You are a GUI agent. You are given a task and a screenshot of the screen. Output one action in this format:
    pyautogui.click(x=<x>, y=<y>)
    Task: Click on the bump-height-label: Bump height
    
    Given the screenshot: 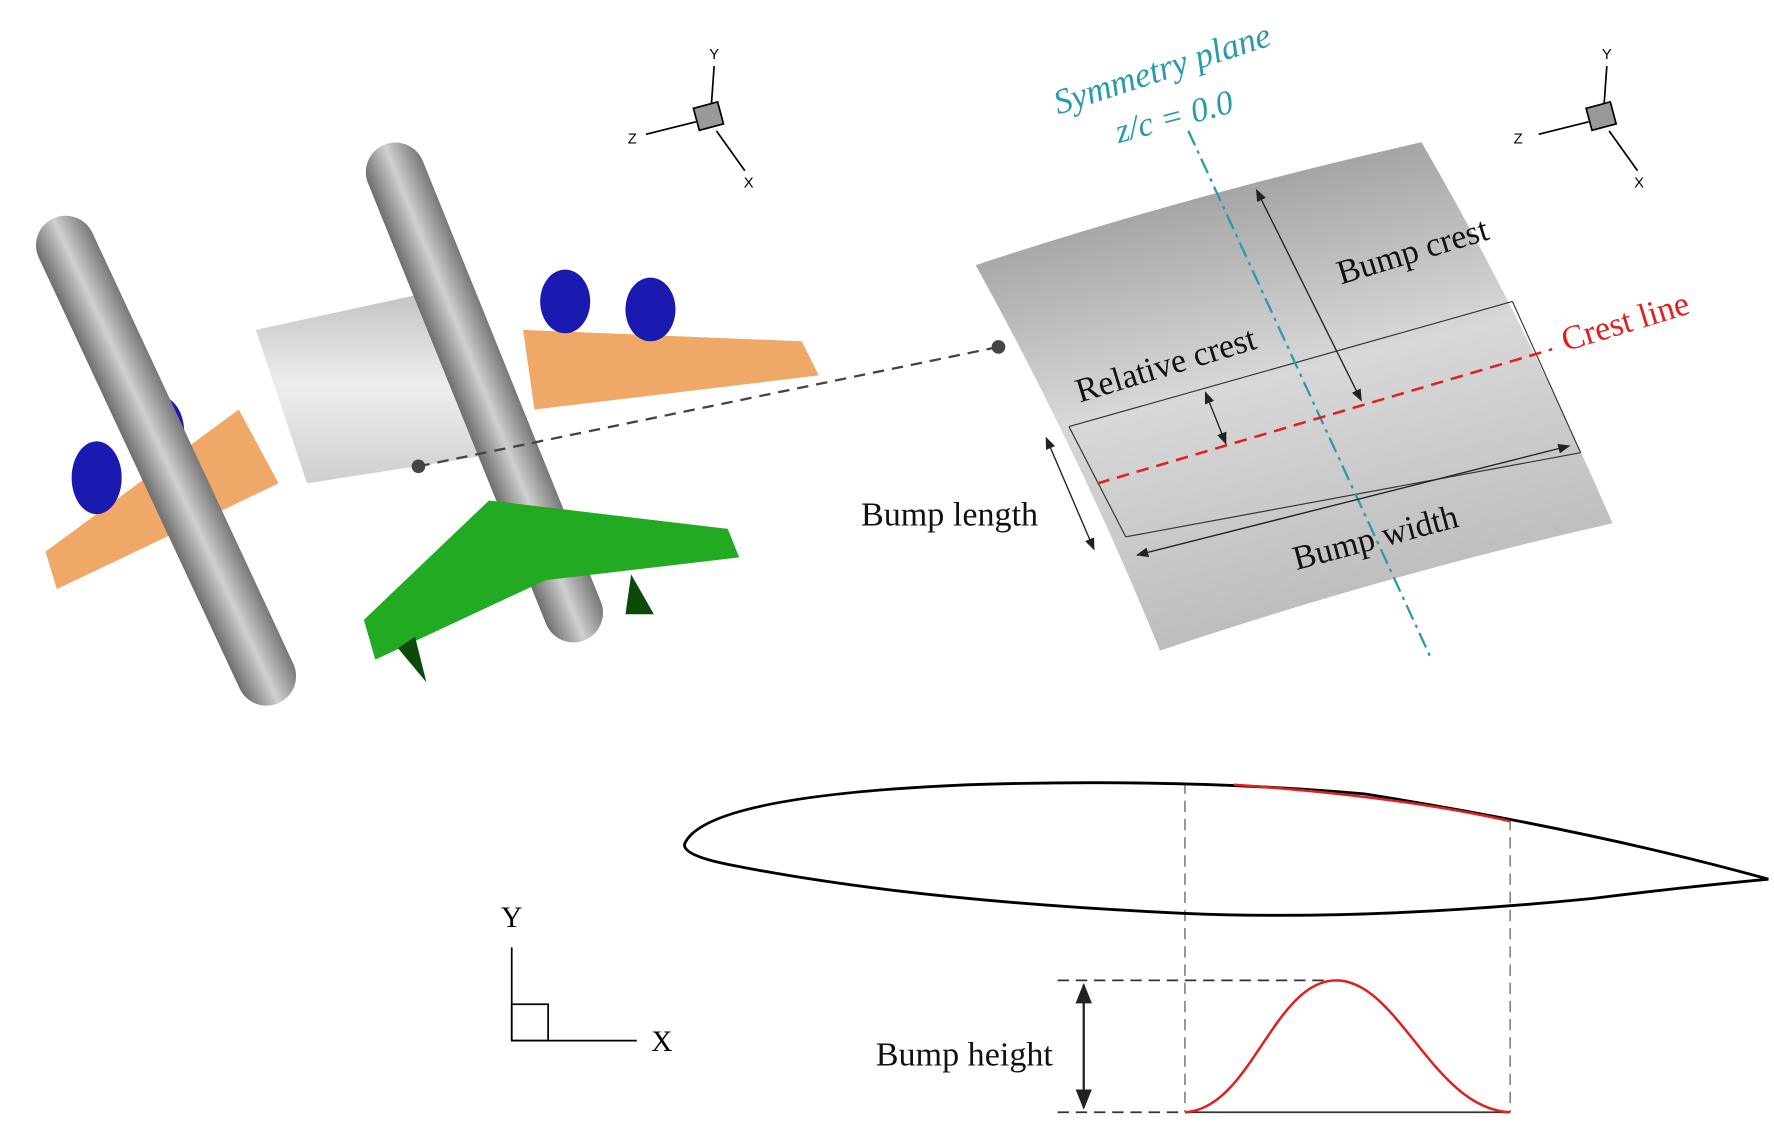 What is the action you would take?
    pyautogui.click(x=965, y=1055)
    